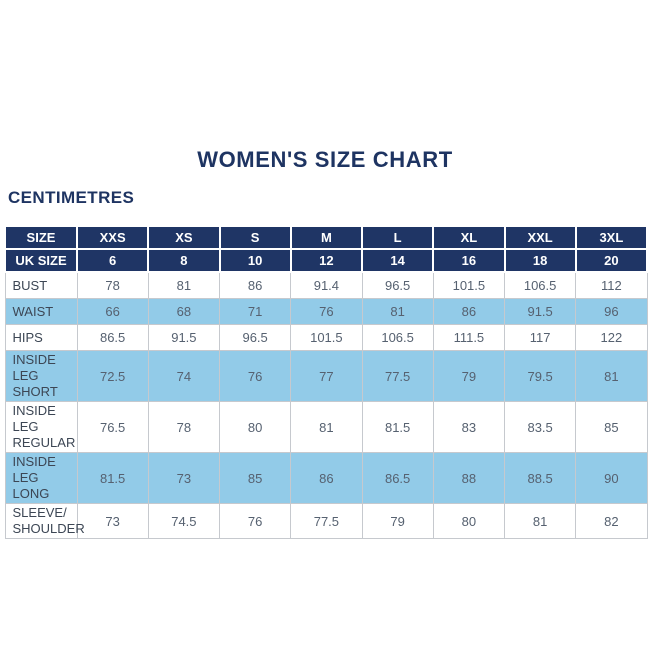 The height and width of the screenshot is (650, 650). I want to click on table-row: HIPS 86.5 91.5 96.5 101.5 106.5 111.5 117 122, so click(326, 337).